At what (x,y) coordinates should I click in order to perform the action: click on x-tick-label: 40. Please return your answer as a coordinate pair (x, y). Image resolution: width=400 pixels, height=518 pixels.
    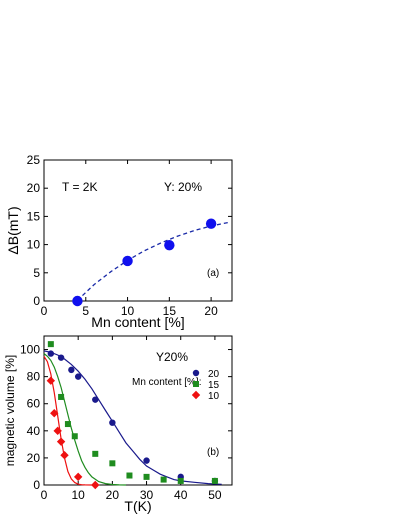
    Looking at the image, I should click on (181, 495).